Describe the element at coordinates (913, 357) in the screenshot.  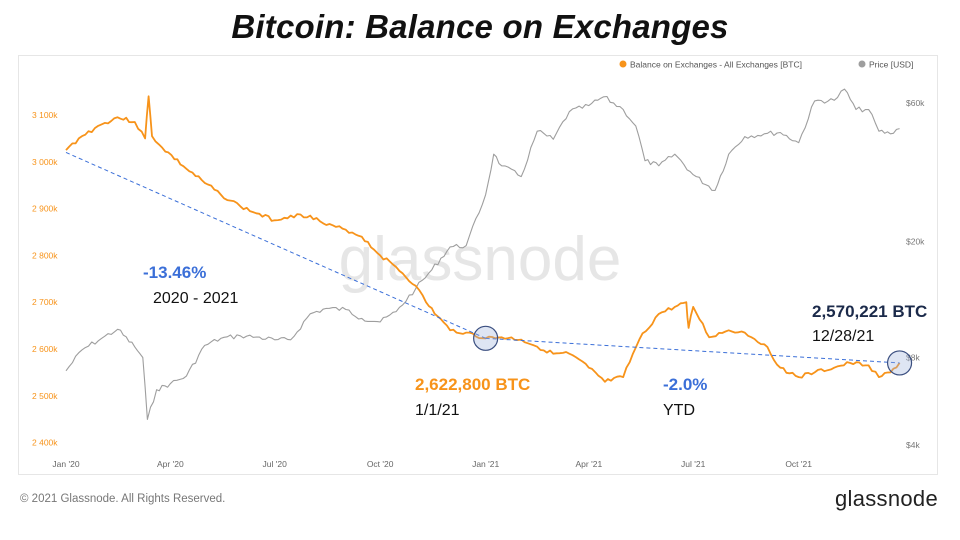
I see `y-right-tick-label: $8k` at that location.